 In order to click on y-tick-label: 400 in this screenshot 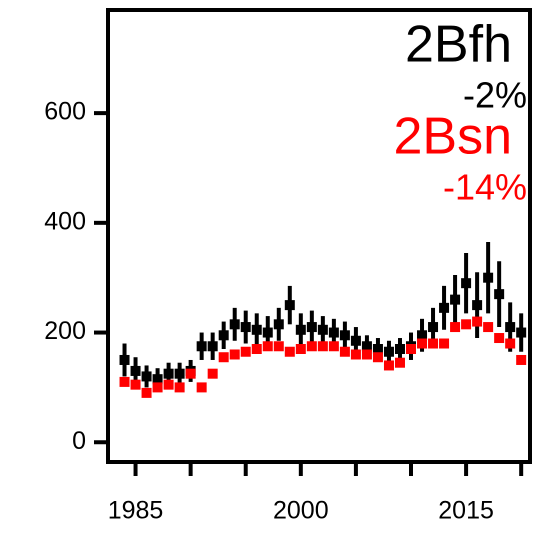, I will do `click(65, 221)`.